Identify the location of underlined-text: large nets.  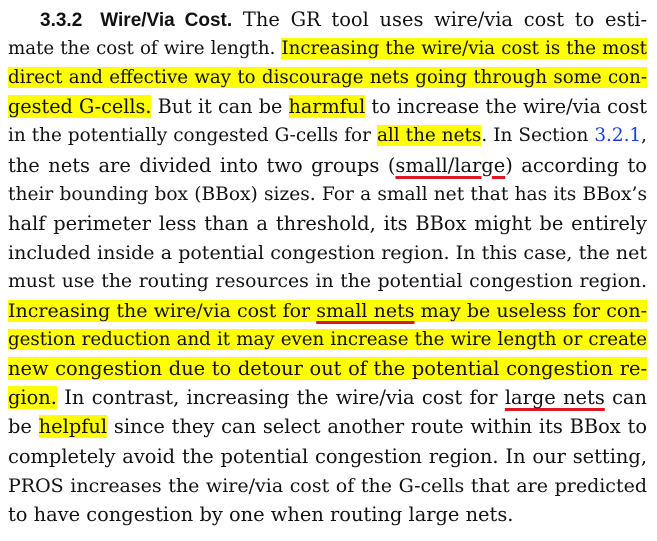
(554, 398).